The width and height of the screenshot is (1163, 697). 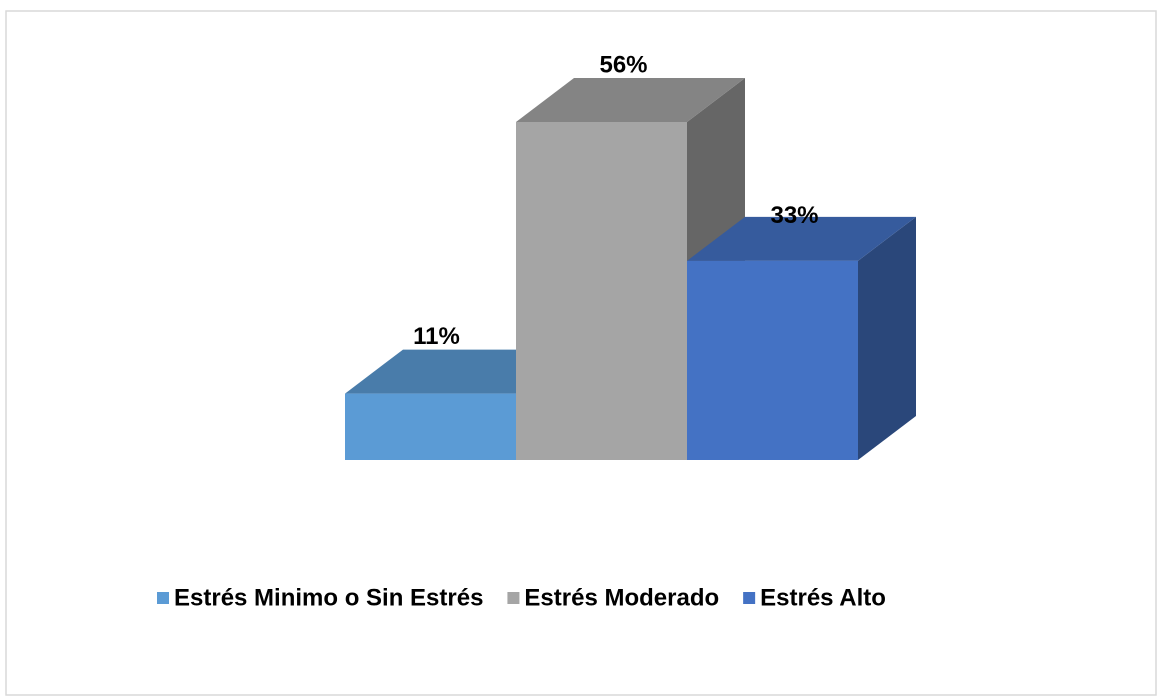 I want to click on legend-label: Estrés Moderado, so click(x=621, y=597).